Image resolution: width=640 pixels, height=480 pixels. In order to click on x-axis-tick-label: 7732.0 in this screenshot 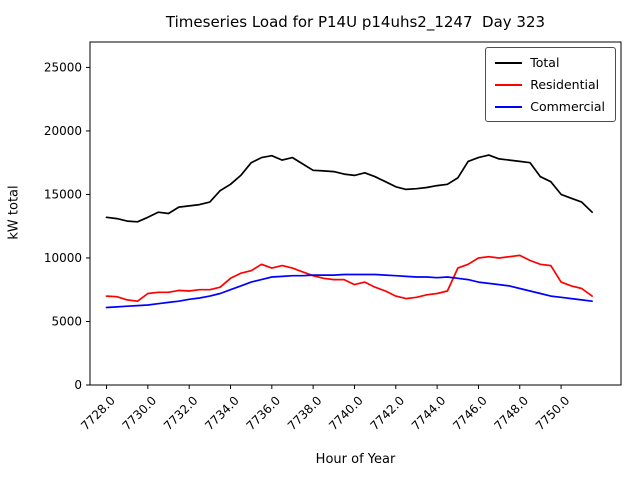, I will do `click(181, 413)`.